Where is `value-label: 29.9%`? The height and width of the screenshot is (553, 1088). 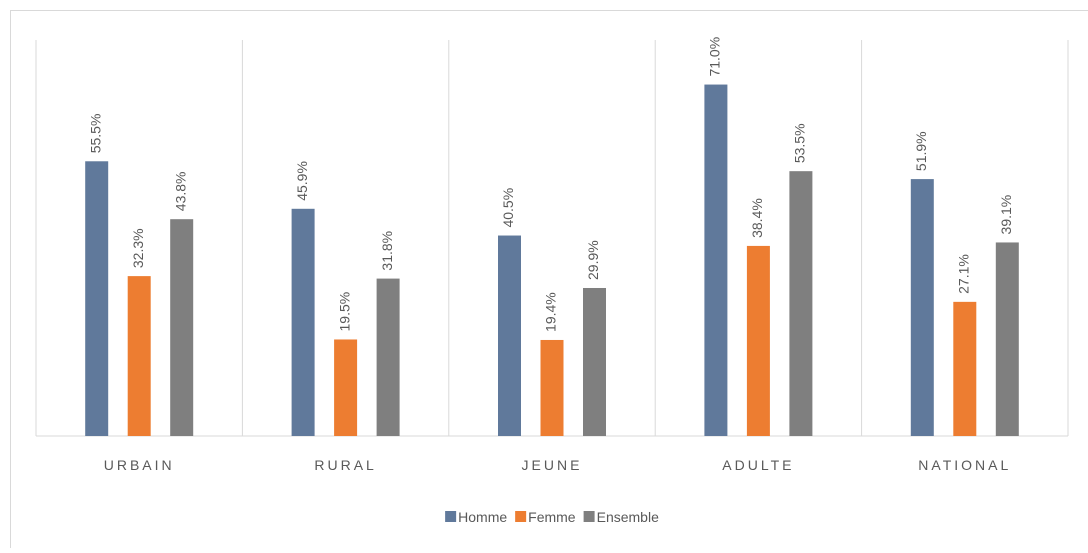
value-label: 29.9% is located at coordinates (593, 260).